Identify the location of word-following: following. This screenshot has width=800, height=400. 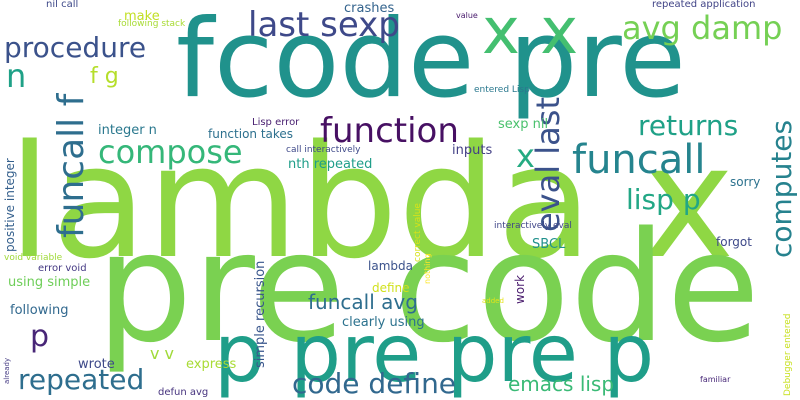
(39, 310).